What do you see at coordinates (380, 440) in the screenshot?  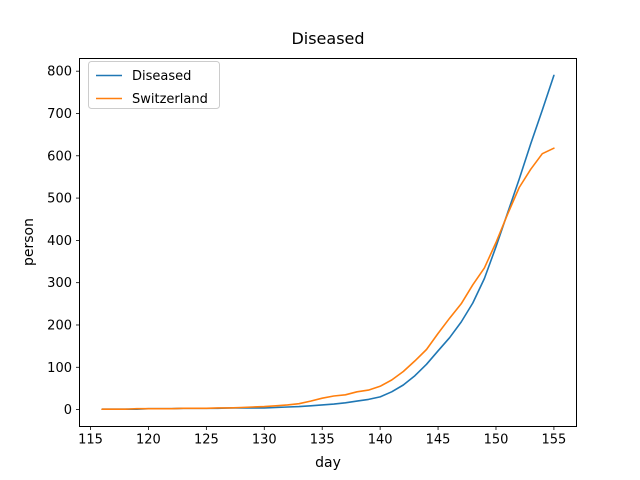 I see `x-tick-label: 140` at bounding box center [380, 440].